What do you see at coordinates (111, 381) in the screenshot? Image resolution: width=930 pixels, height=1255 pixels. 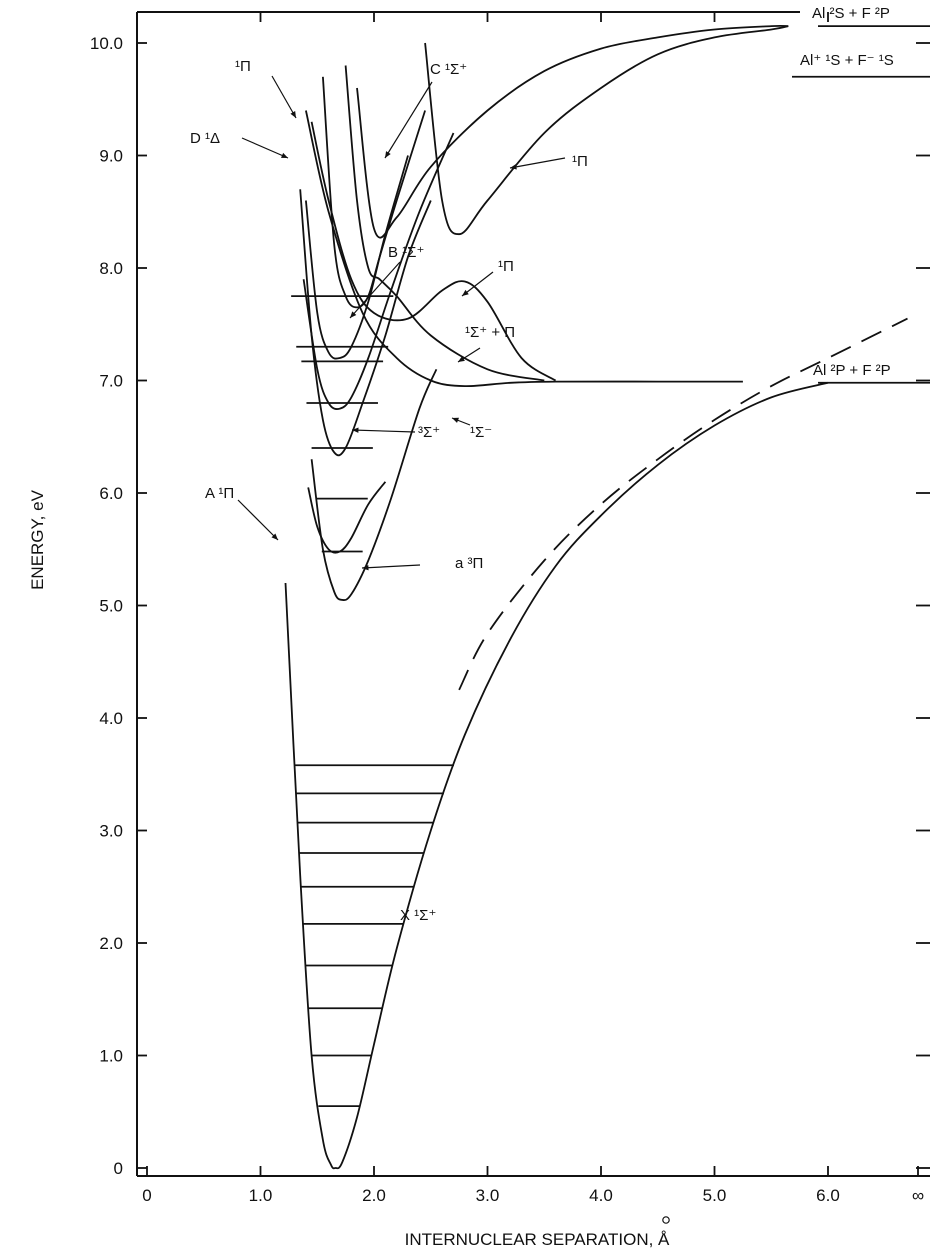 I see `y-tick-label: 7.0` at bounding box center [111, 381].